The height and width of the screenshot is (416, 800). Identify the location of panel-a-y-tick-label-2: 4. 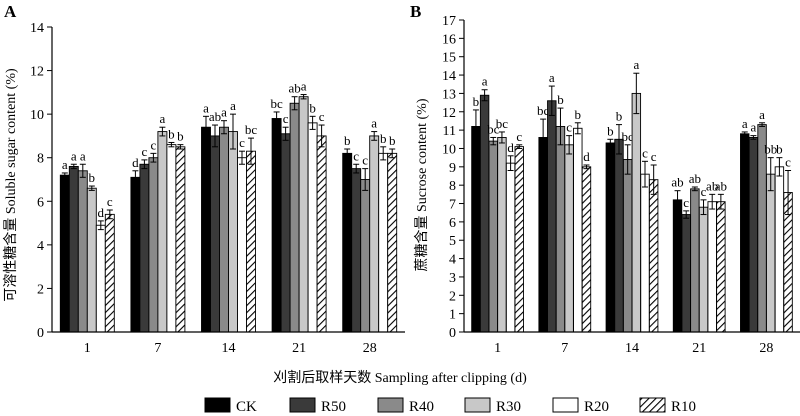
(40, 246).